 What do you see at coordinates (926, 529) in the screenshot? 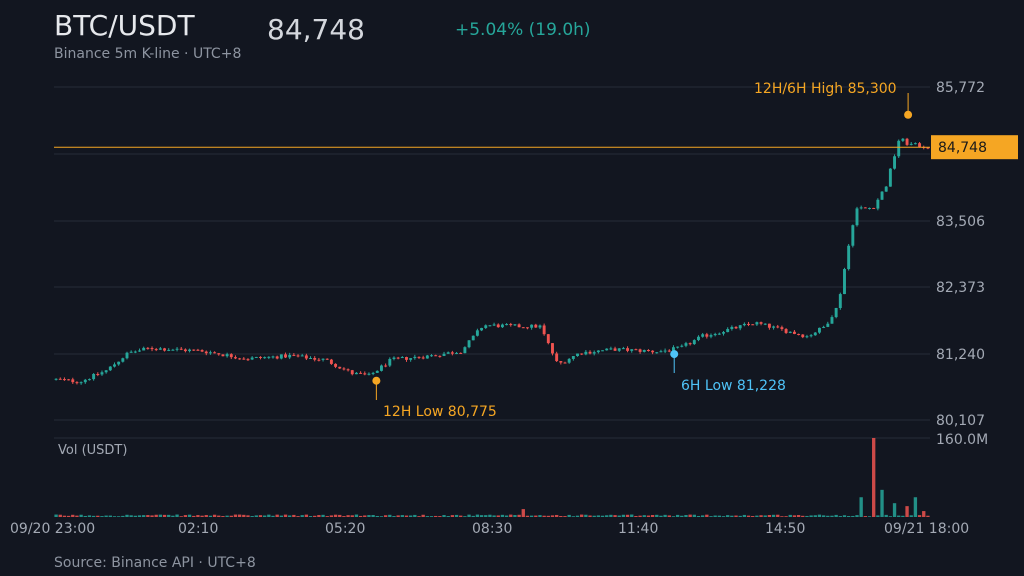
I see `x-tick-label: 09/21 18:00` at bounding box center [926, 529].